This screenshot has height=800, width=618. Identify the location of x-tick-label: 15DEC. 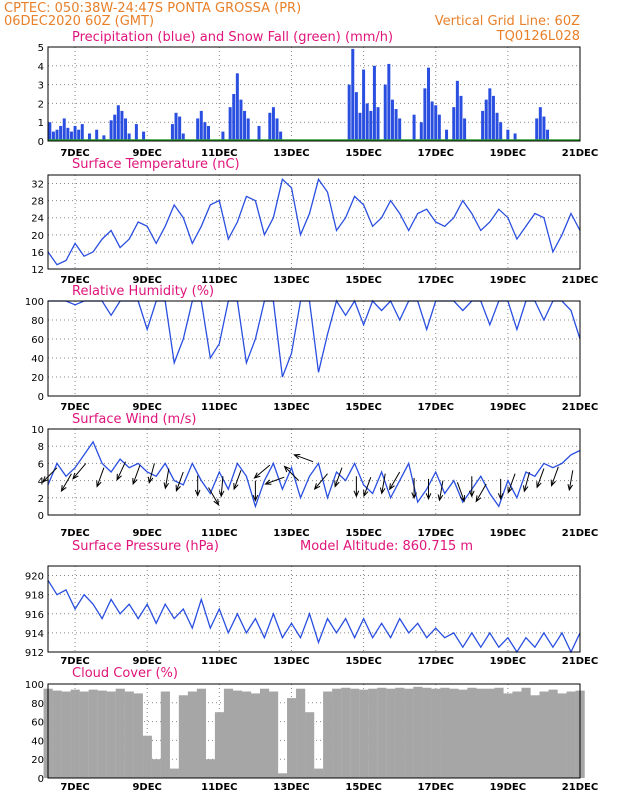
(363, 661).